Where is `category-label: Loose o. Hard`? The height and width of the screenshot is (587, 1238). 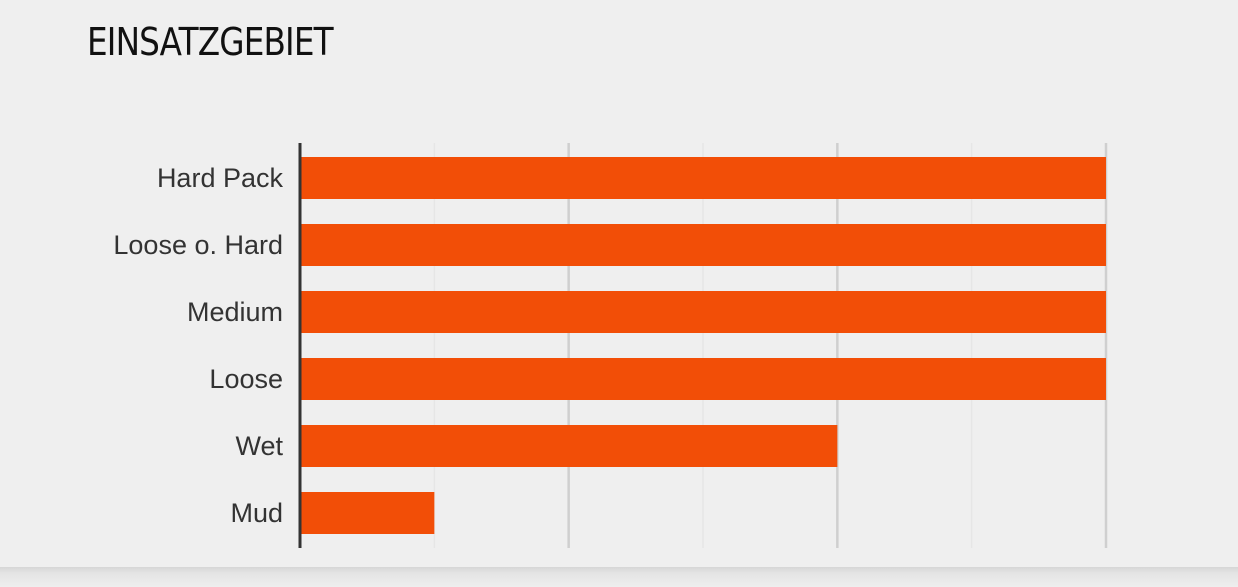
category-label: Loose o. Hard is located at coordinates (198, 245).